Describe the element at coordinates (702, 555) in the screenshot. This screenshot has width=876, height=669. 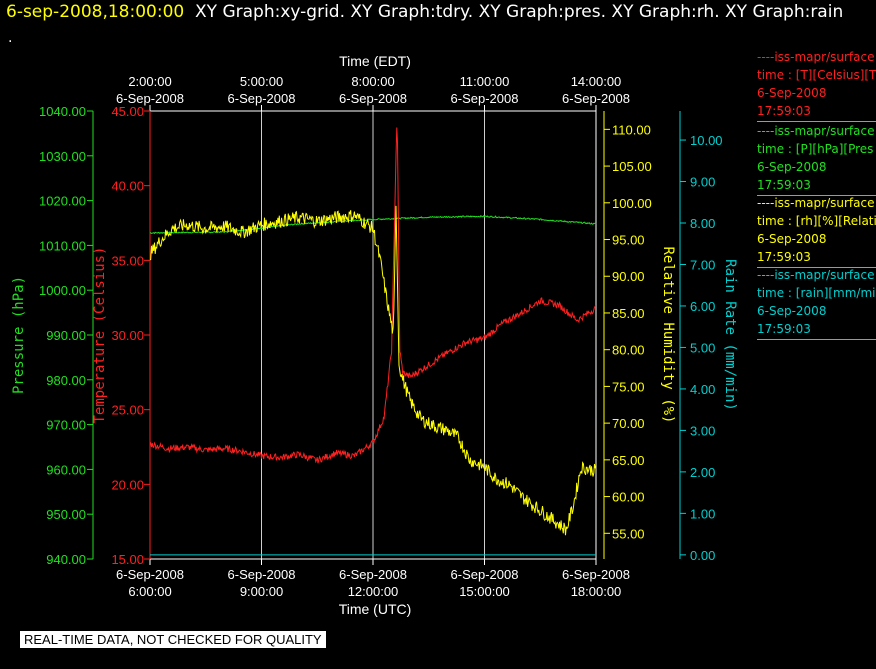
I see `rain-tick-label: 0.00` at that location.